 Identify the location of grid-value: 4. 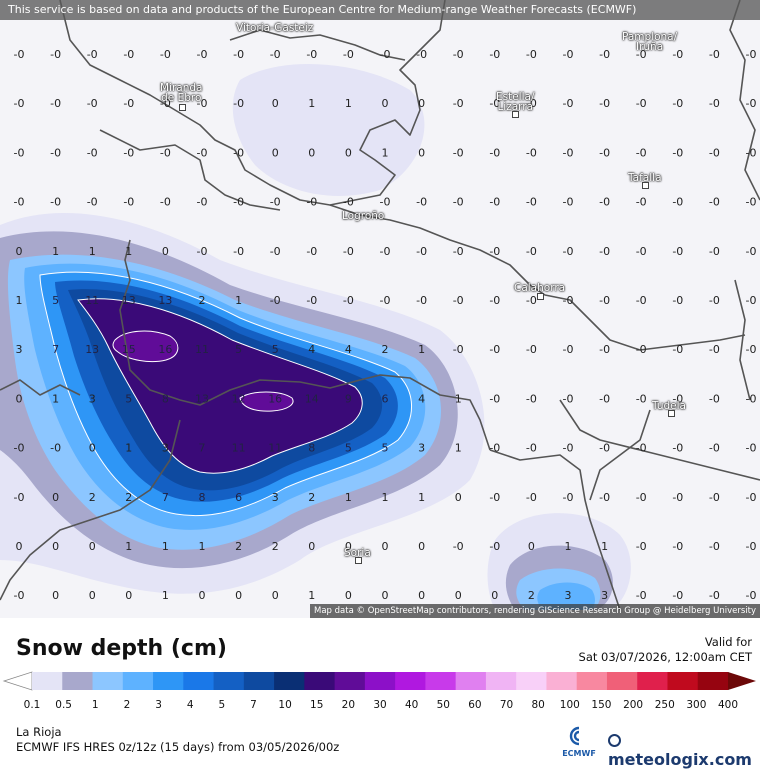
(348, 349).